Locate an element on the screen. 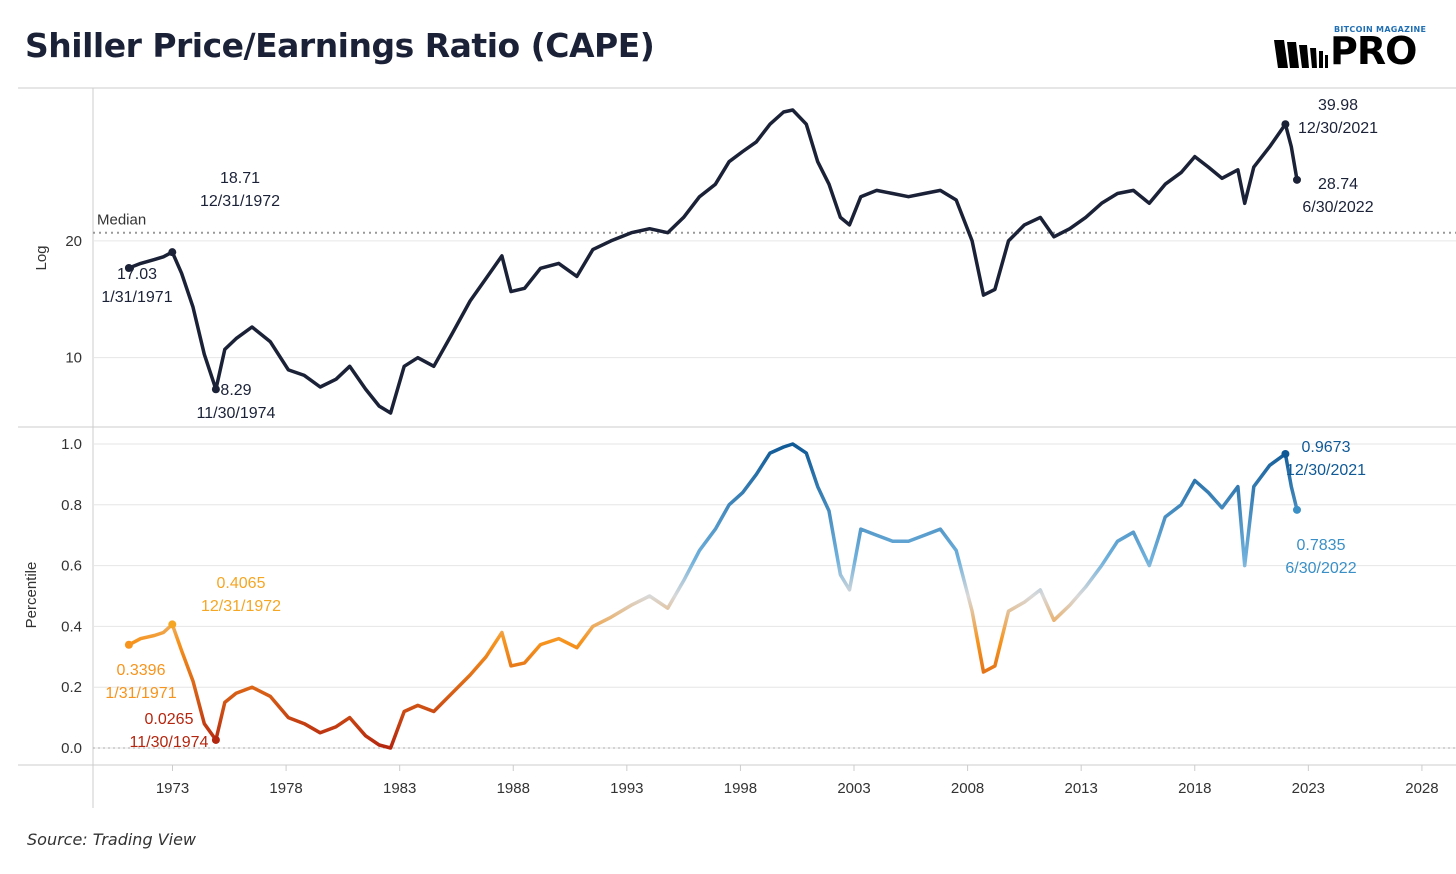  bottom-y-tick-label: 0.6 is located at coordinates (71, 566).